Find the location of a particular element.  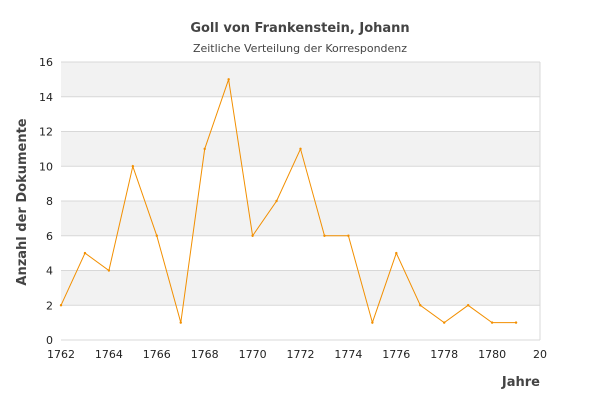

y-tick-label: 10 is located at coordinates (46, 166).